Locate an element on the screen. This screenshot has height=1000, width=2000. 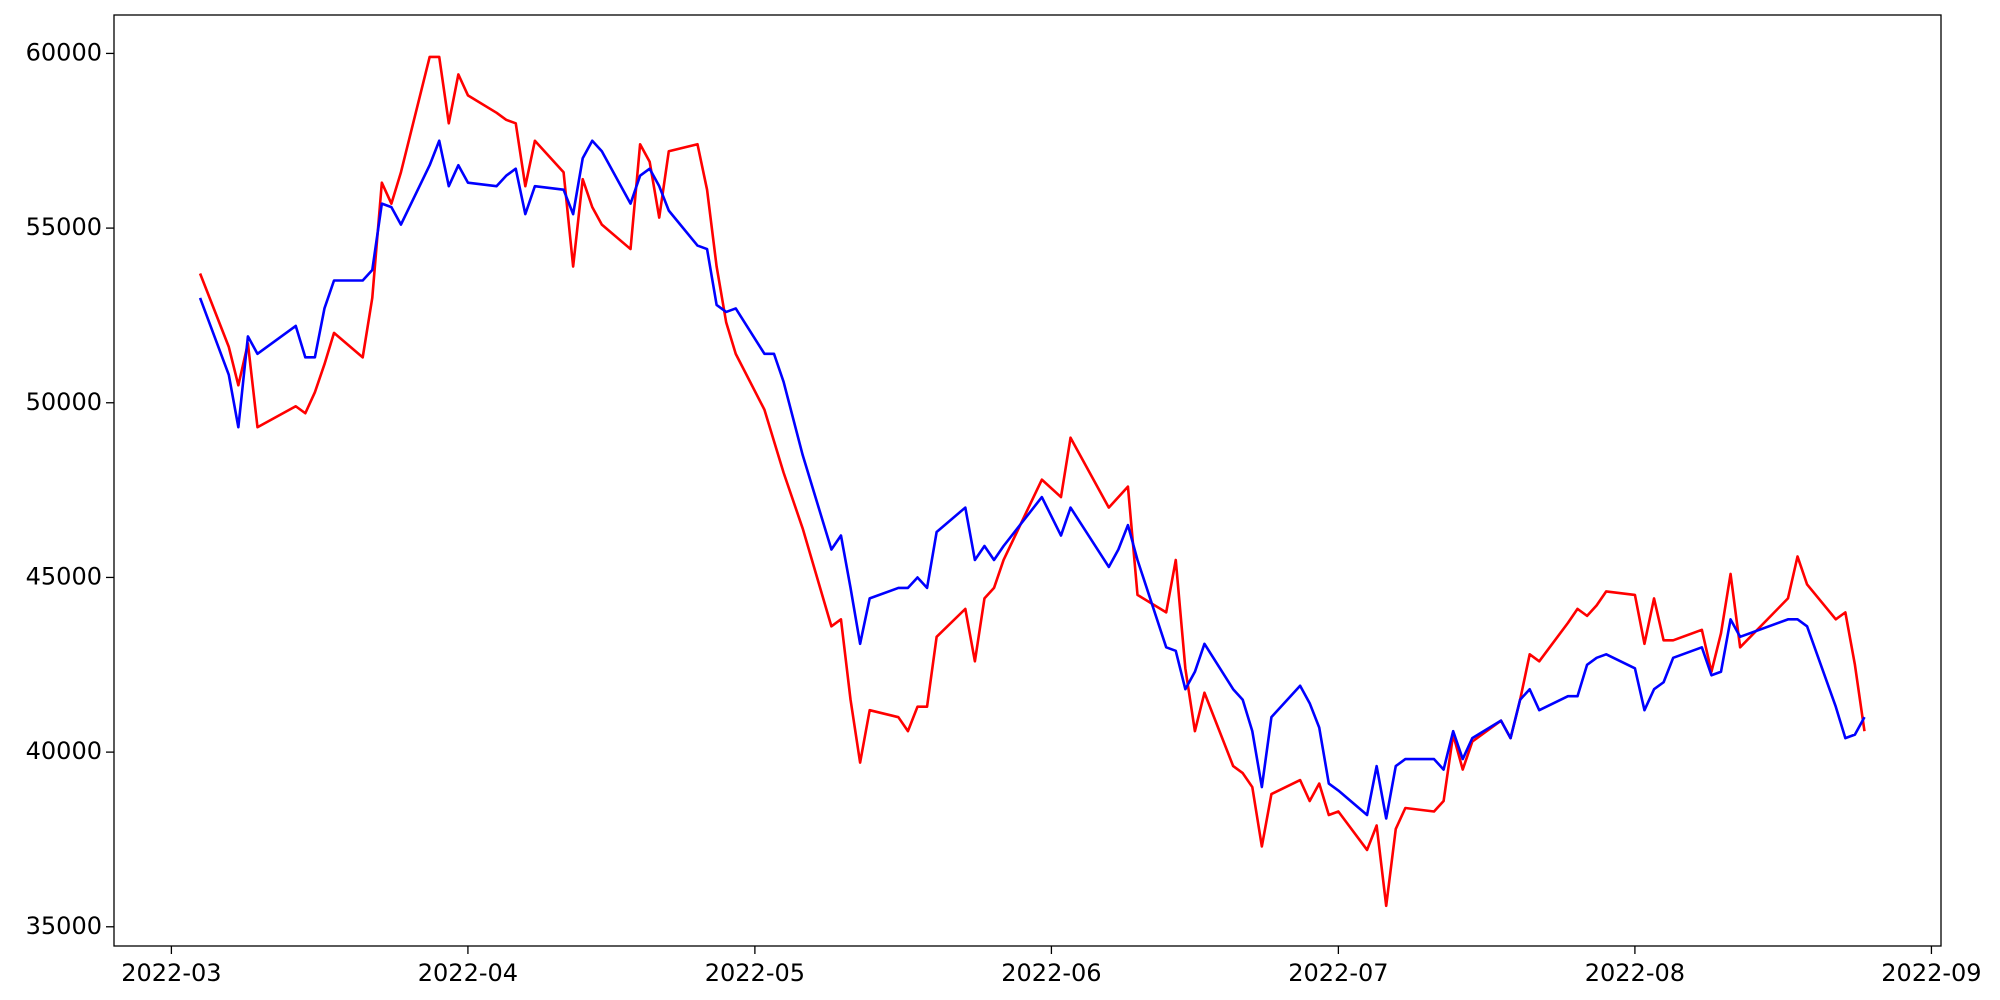
y-tick-label: 40000 is located at coordinates (64, 751).